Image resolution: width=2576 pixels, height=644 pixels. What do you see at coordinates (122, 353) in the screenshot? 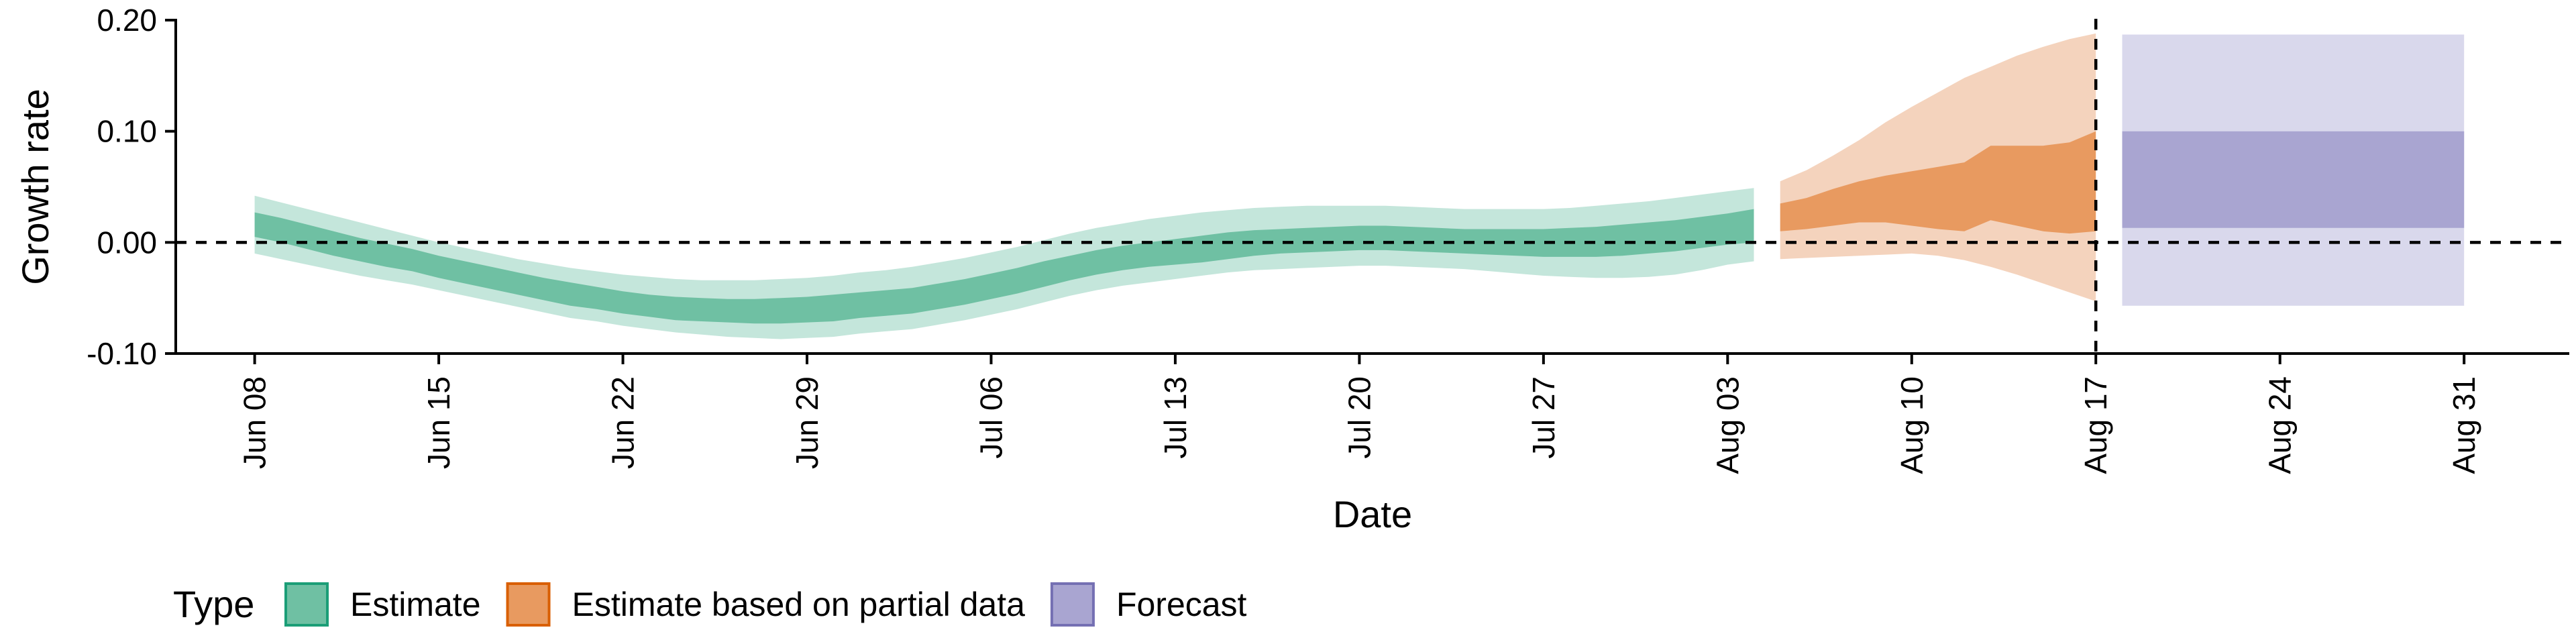
I see `y-tick-label: -0.10` at bounding box center [122, 353].